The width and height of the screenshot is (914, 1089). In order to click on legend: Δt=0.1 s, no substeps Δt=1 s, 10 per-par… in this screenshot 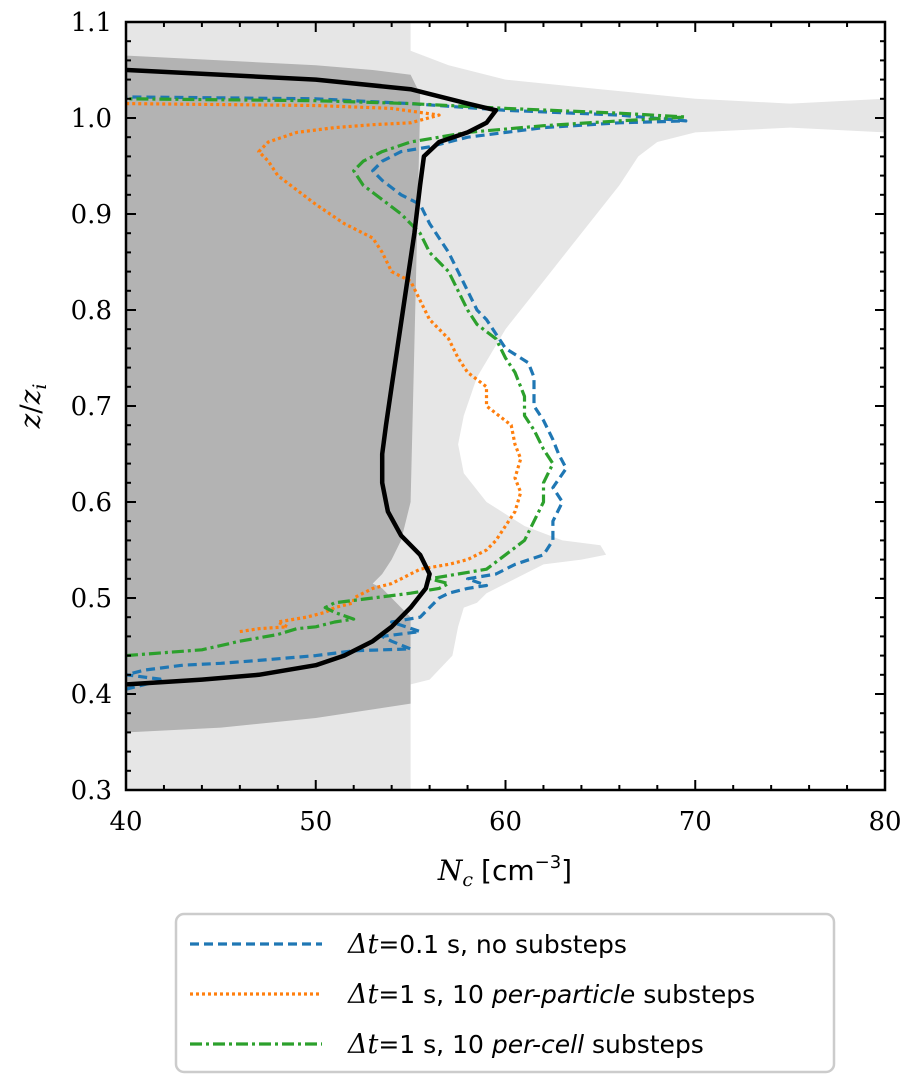, I will do `click(505, 993)`.